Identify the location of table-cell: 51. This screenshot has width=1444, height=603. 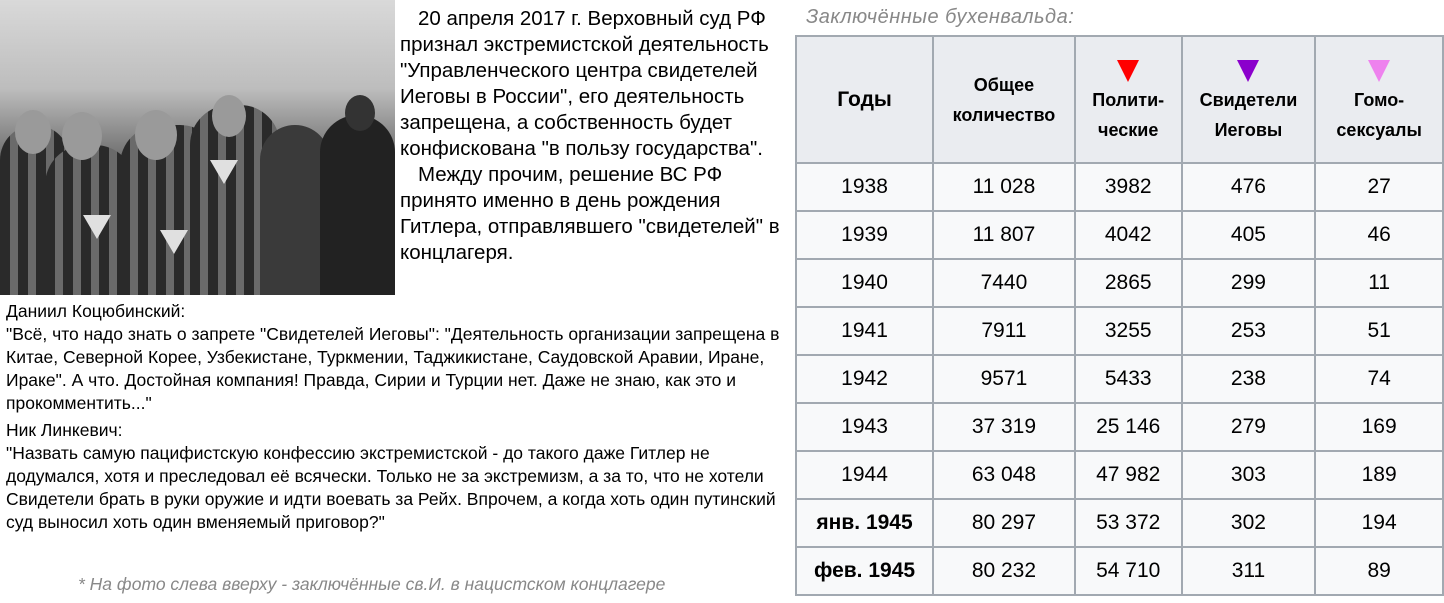
(1379, 331).